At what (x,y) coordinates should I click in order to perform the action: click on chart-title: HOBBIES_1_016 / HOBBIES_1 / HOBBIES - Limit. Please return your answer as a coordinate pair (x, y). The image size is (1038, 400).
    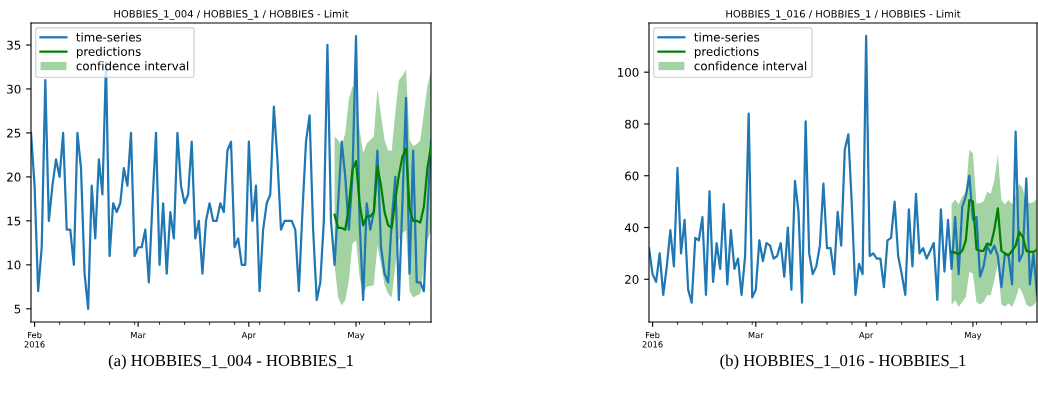
    Looking at the image, I should click on (843, 14).